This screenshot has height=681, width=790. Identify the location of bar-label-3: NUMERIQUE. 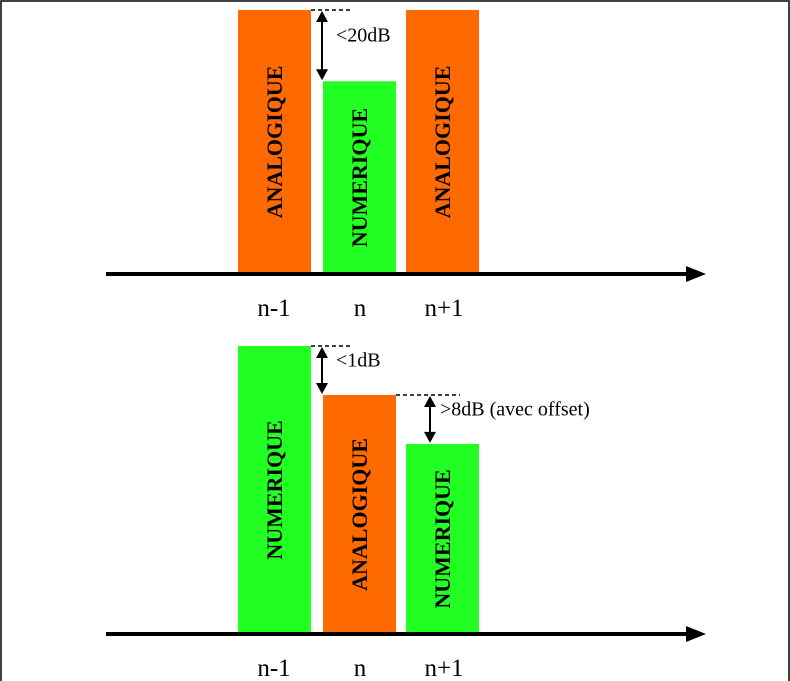
(442, 538).